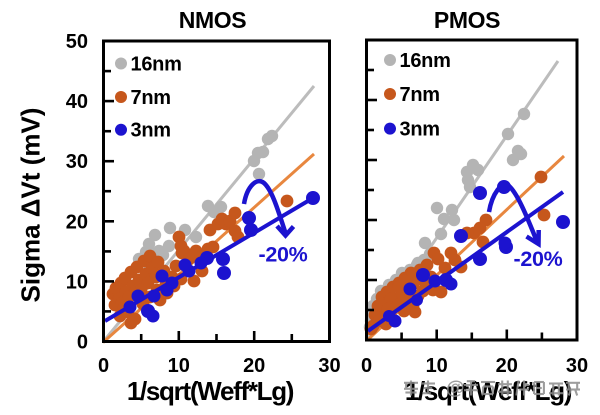 The height and width of the screenshot is (415, 600). Describe the element at coordinates (212, 20) in the screenshot. I see `svg-text: NMOS` at that location.